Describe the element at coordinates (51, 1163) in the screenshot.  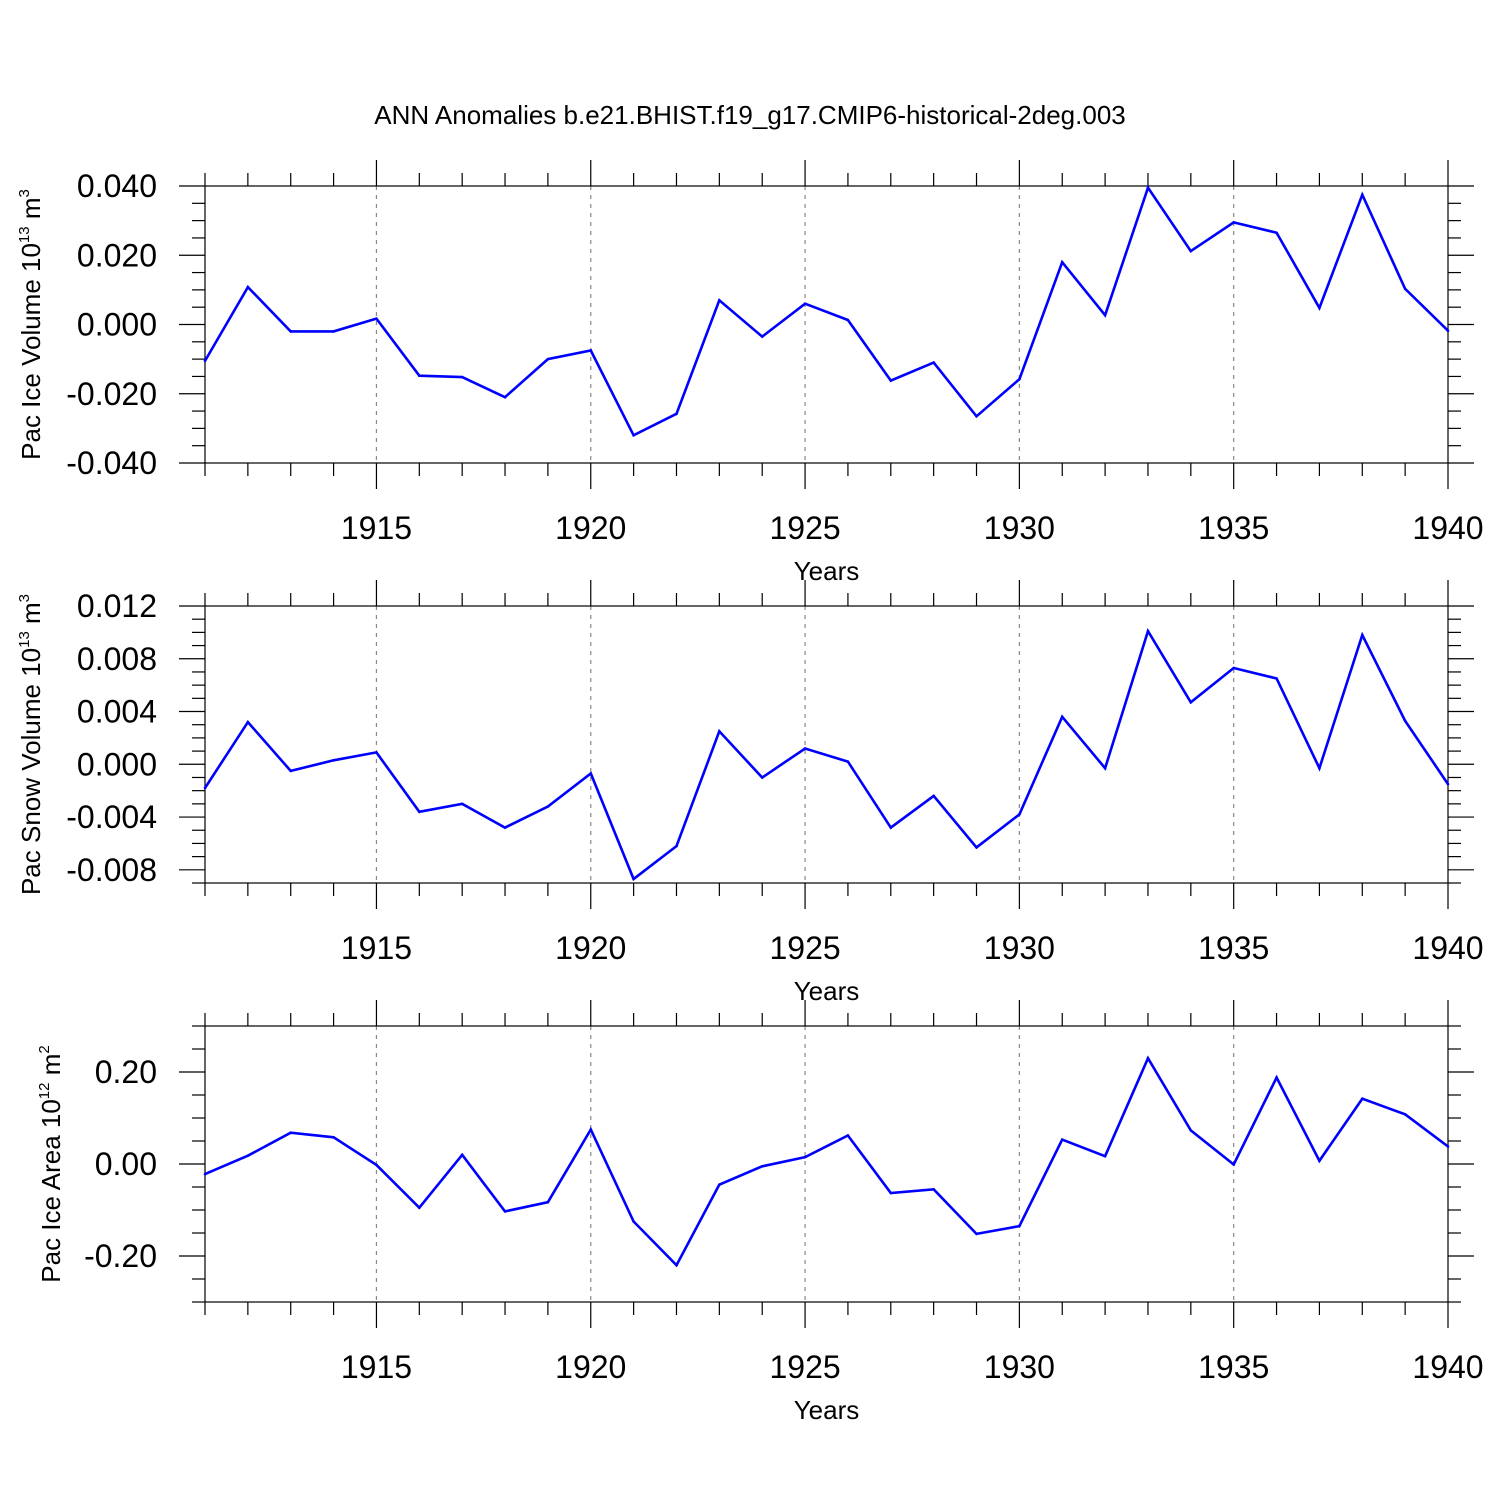
I see `ice-area-y-axis-label: Pac Ice Area 1012 m2` at that location.